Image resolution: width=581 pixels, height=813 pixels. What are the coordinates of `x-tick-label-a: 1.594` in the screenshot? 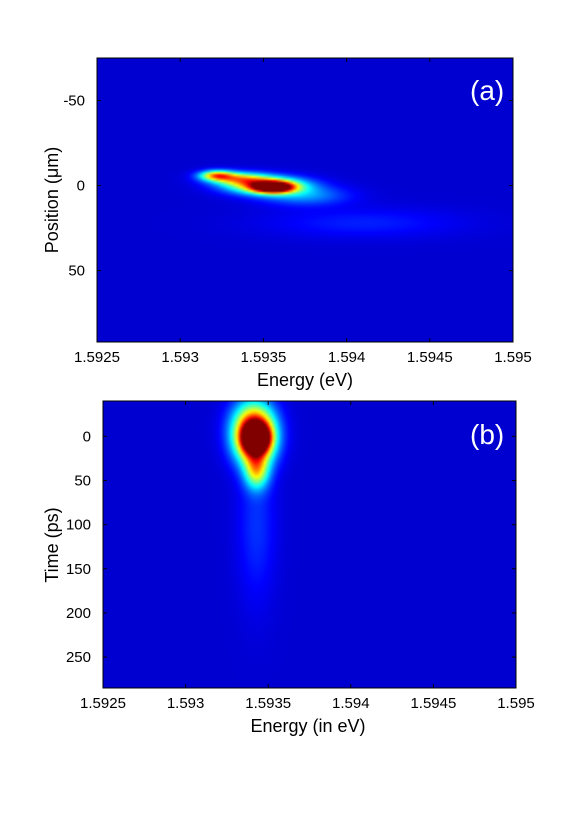 It's located at (347, 357).